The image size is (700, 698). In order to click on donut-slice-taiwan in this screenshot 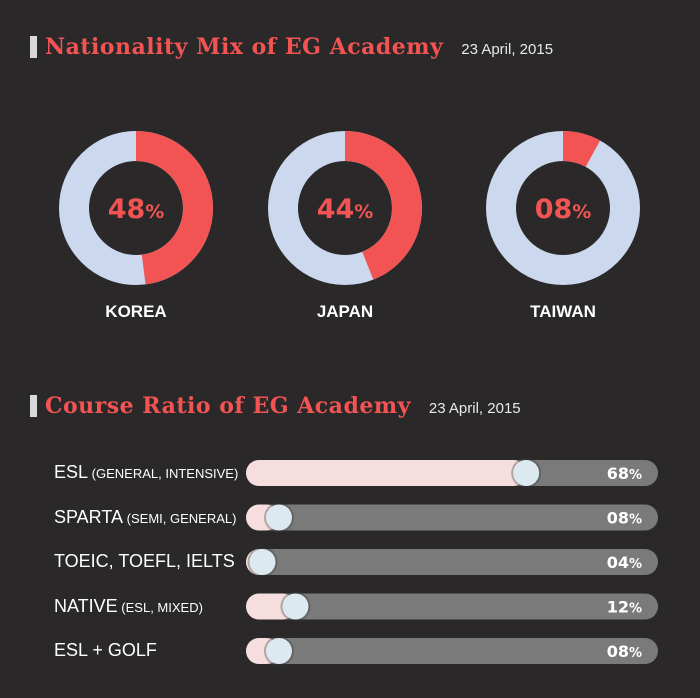, I will do `click(563, 208)`.